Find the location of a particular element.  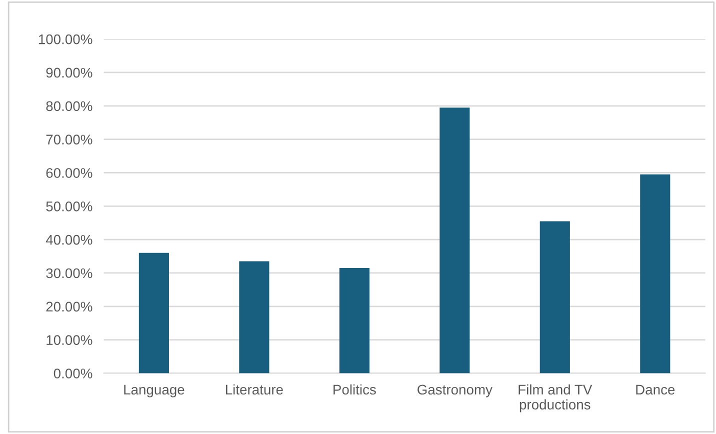

y-tick-label: 30.00% is located at coordinates (69, 273).